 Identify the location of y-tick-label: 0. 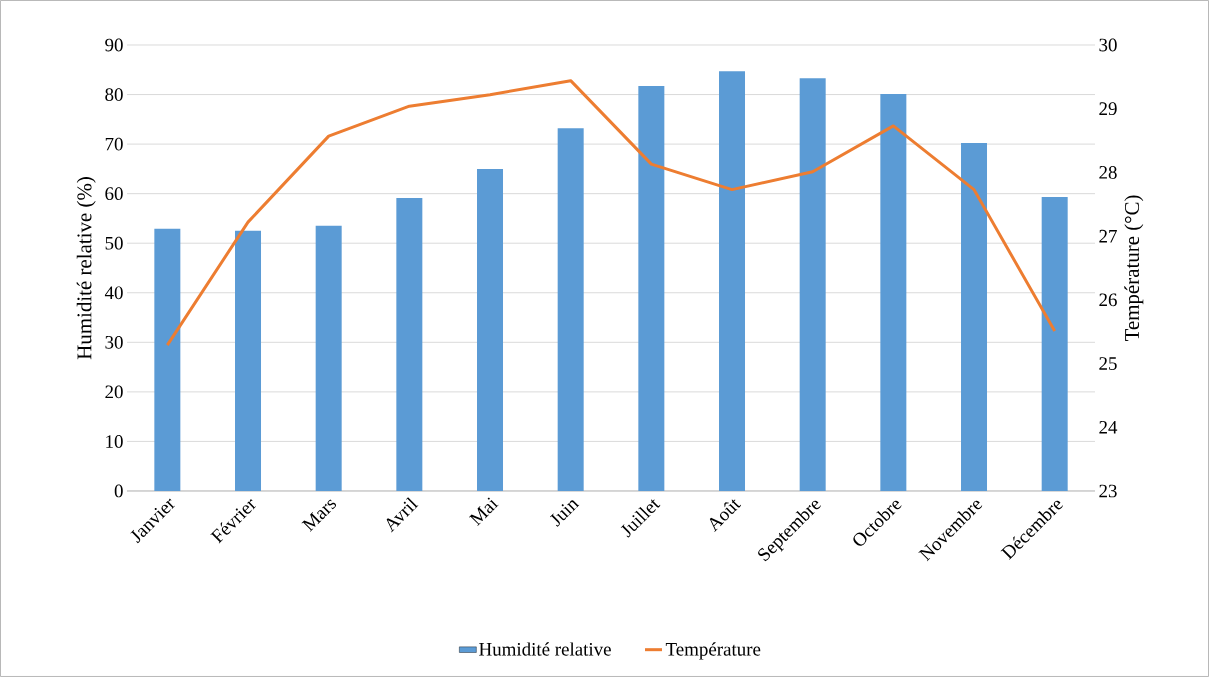
(118, 491).